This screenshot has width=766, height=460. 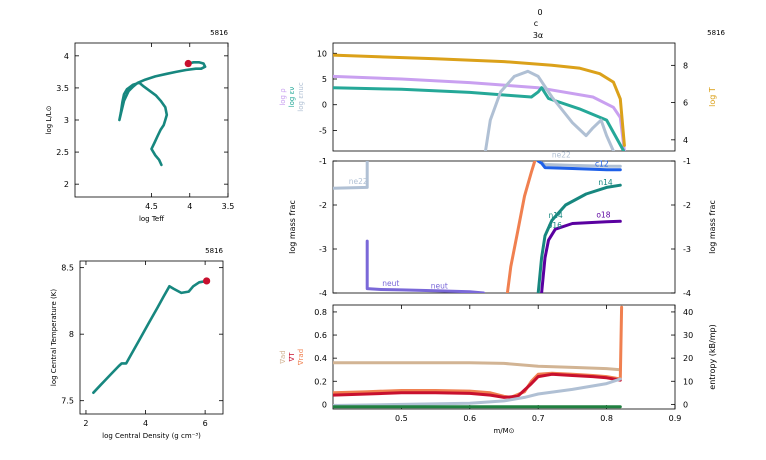 I want to click on series-label: o18, so click(x=603, y=214).